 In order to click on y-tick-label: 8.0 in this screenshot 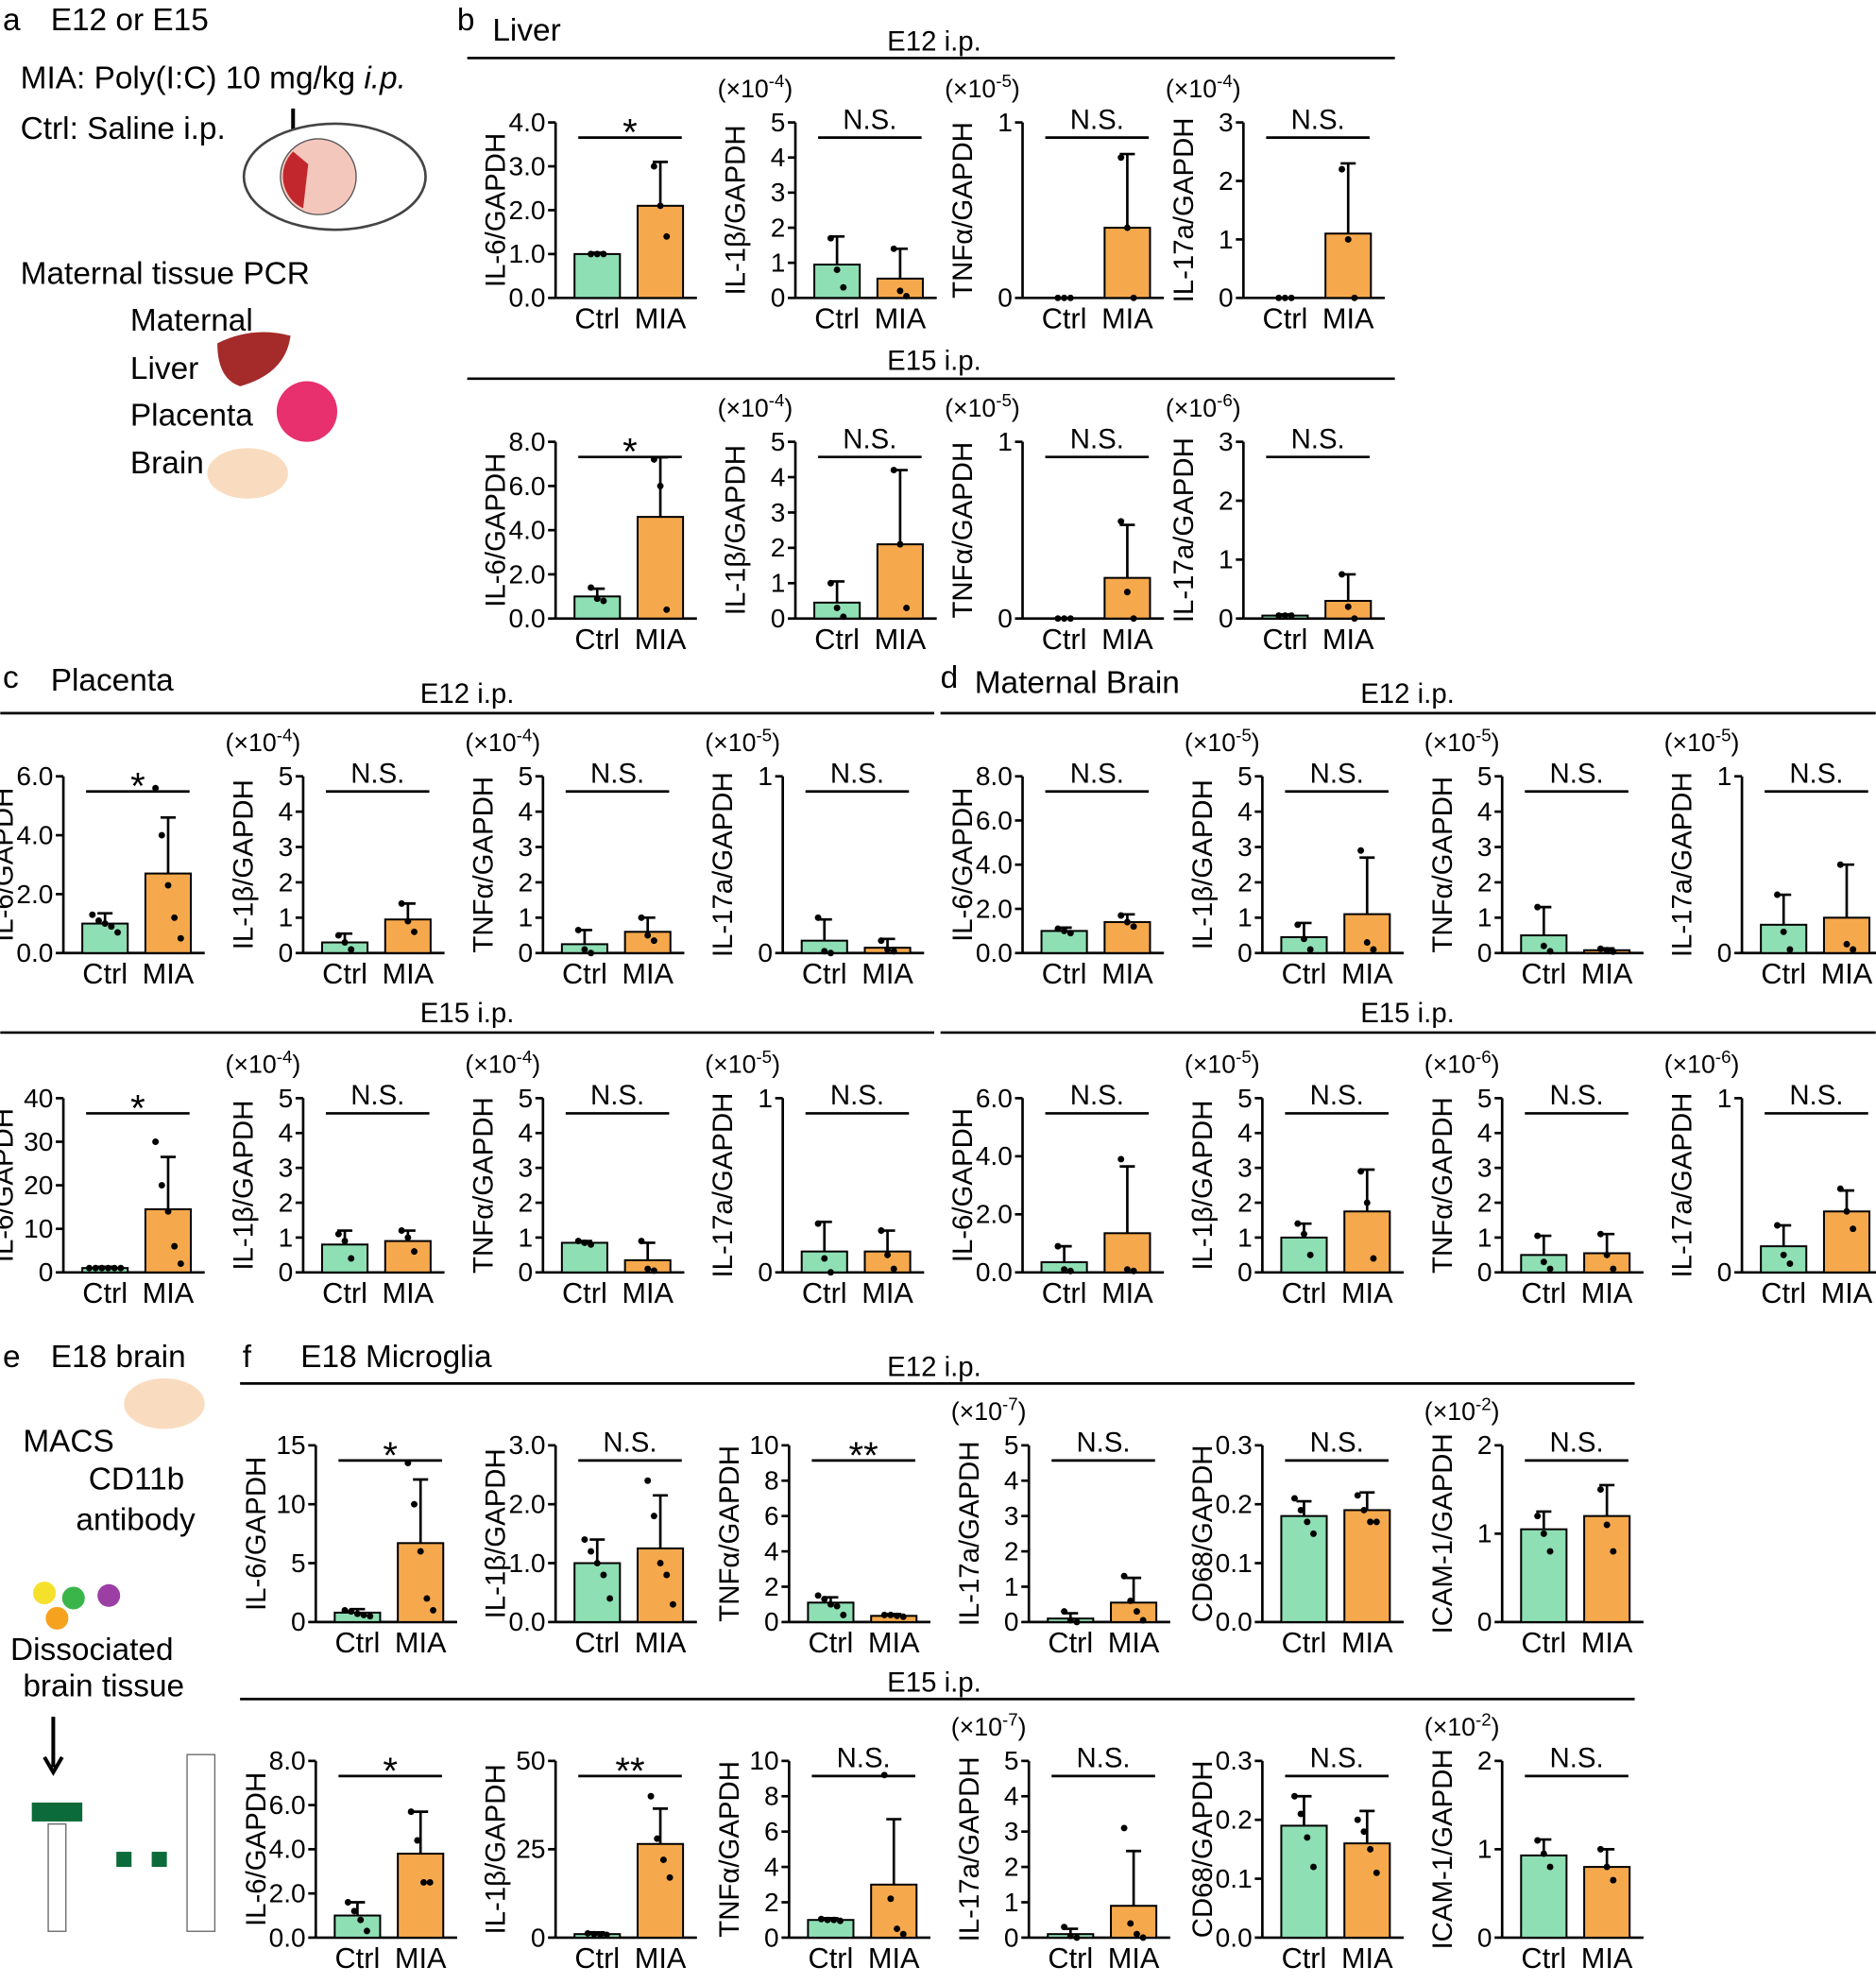, I will do `click(526, 441)`.